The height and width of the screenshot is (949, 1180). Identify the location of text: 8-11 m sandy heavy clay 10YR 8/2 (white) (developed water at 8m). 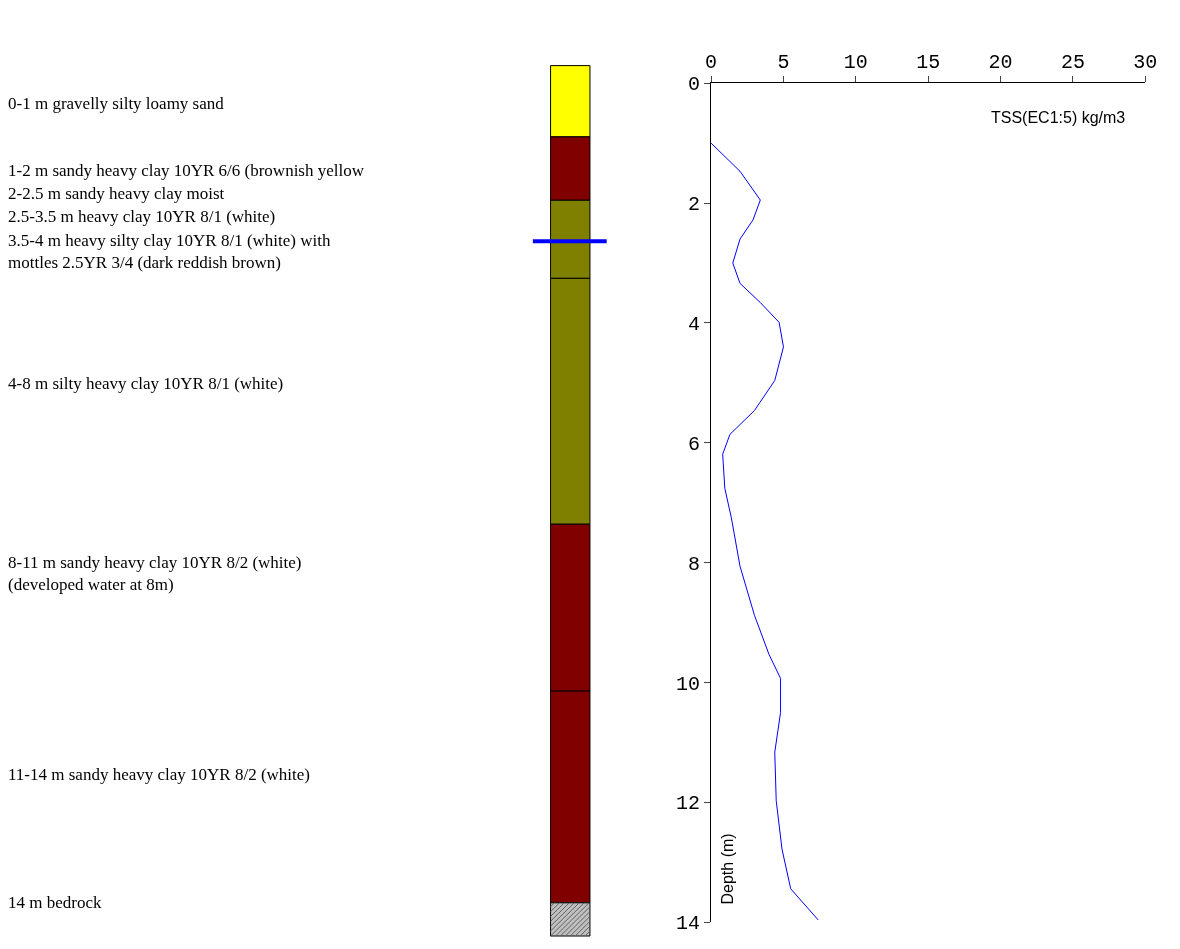
(155, 574).